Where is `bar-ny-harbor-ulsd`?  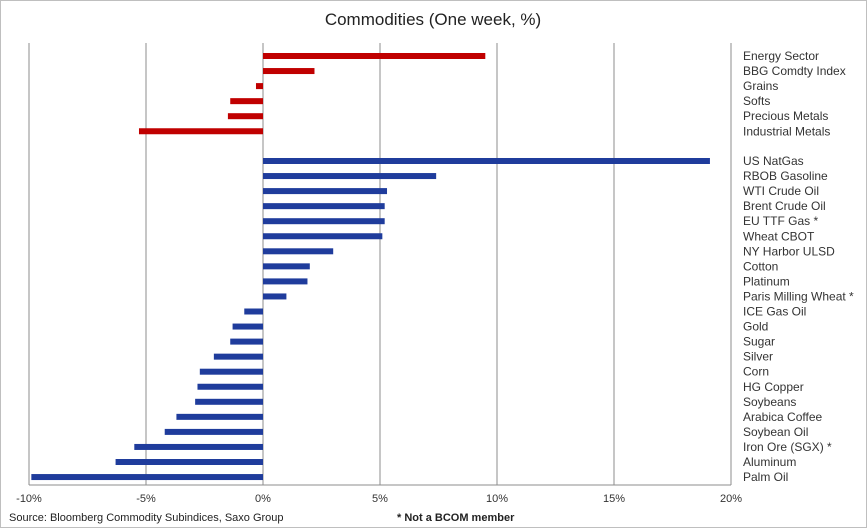 bar-ny-harbor-ulsd is located at coordinates (298, 251).